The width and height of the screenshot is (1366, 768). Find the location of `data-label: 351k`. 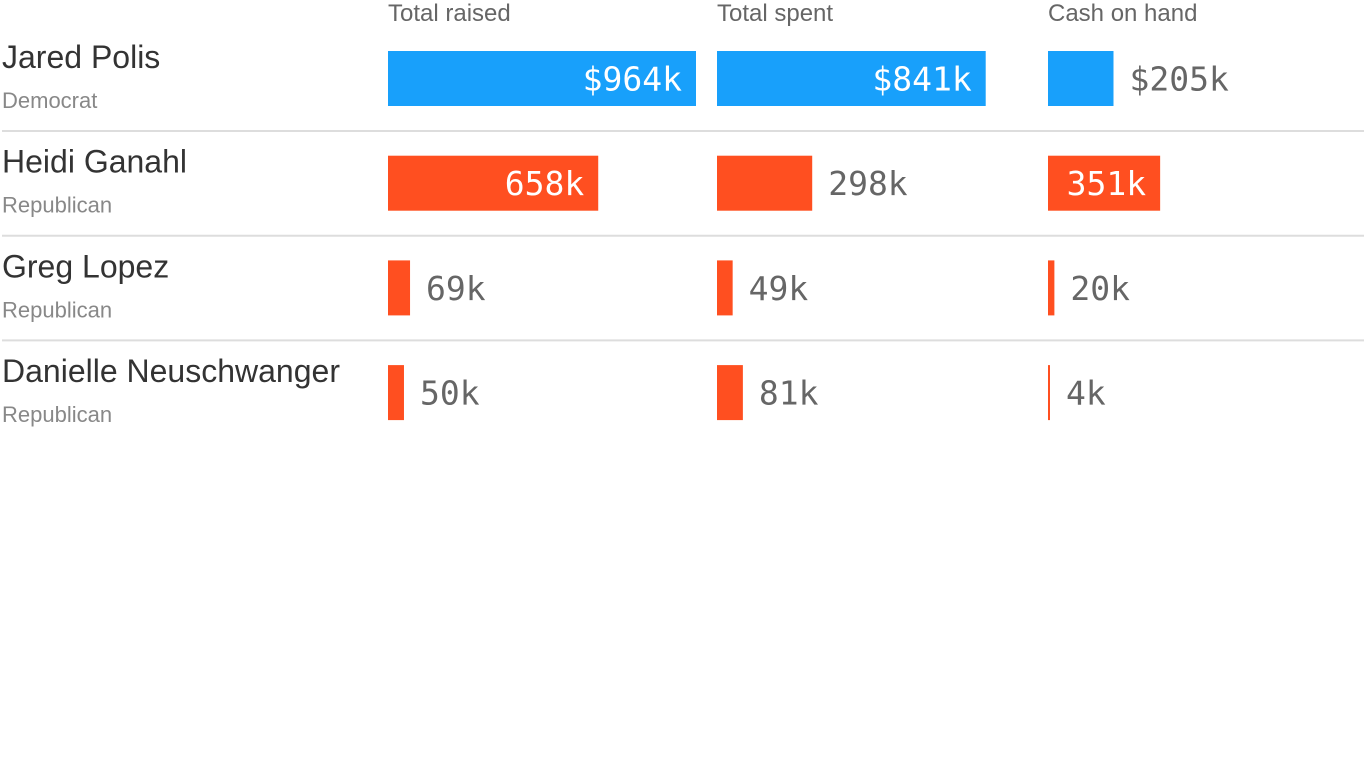

data-label: 351k is located at coordinates (1107, 183).